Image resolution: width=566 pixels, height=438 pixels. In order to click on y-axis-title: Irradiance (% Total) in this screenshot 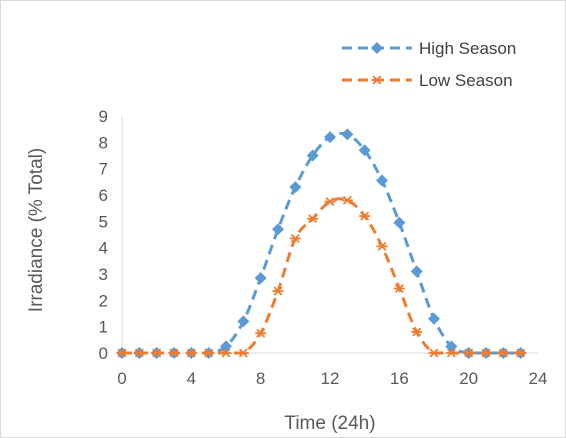, I will do `click(36, 230)`.